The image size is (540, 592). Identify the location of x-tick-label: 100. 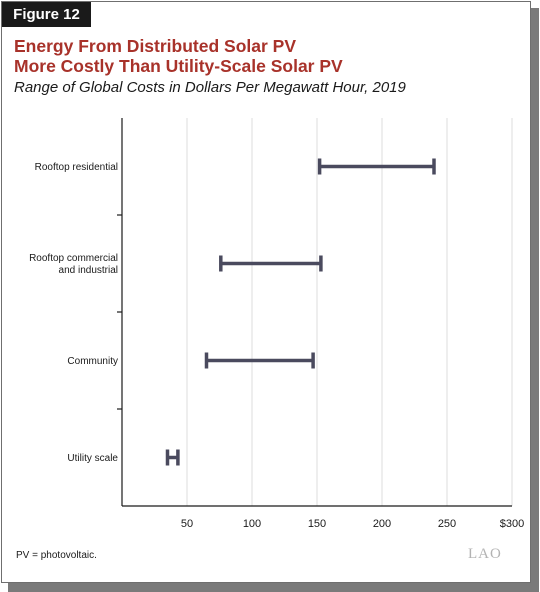
(252, 524).